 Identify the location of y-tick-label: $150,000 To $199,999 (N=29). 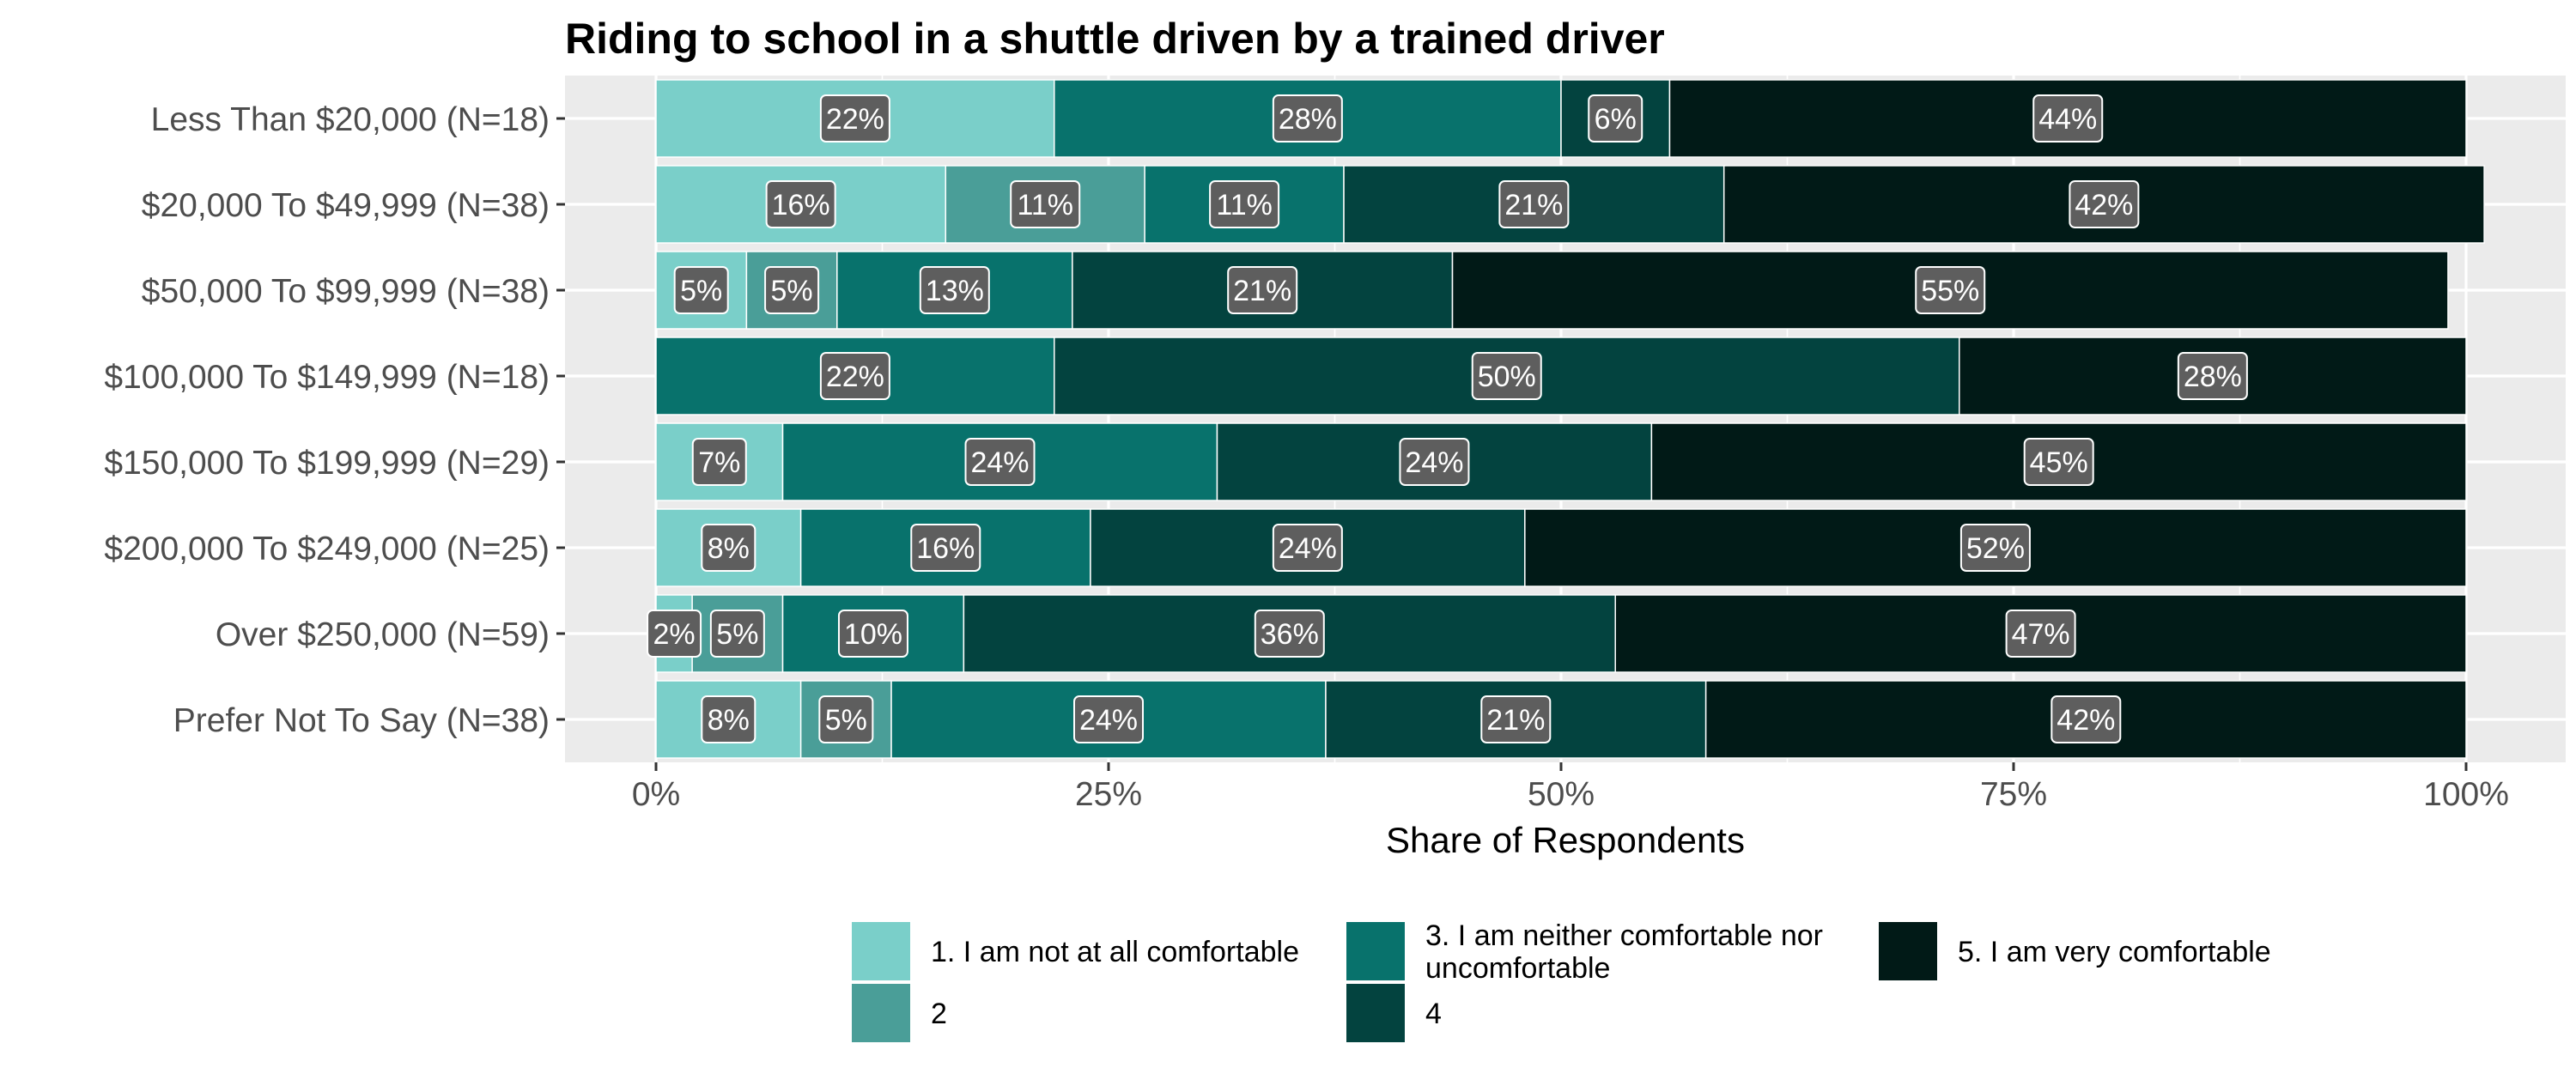
(327, 464).